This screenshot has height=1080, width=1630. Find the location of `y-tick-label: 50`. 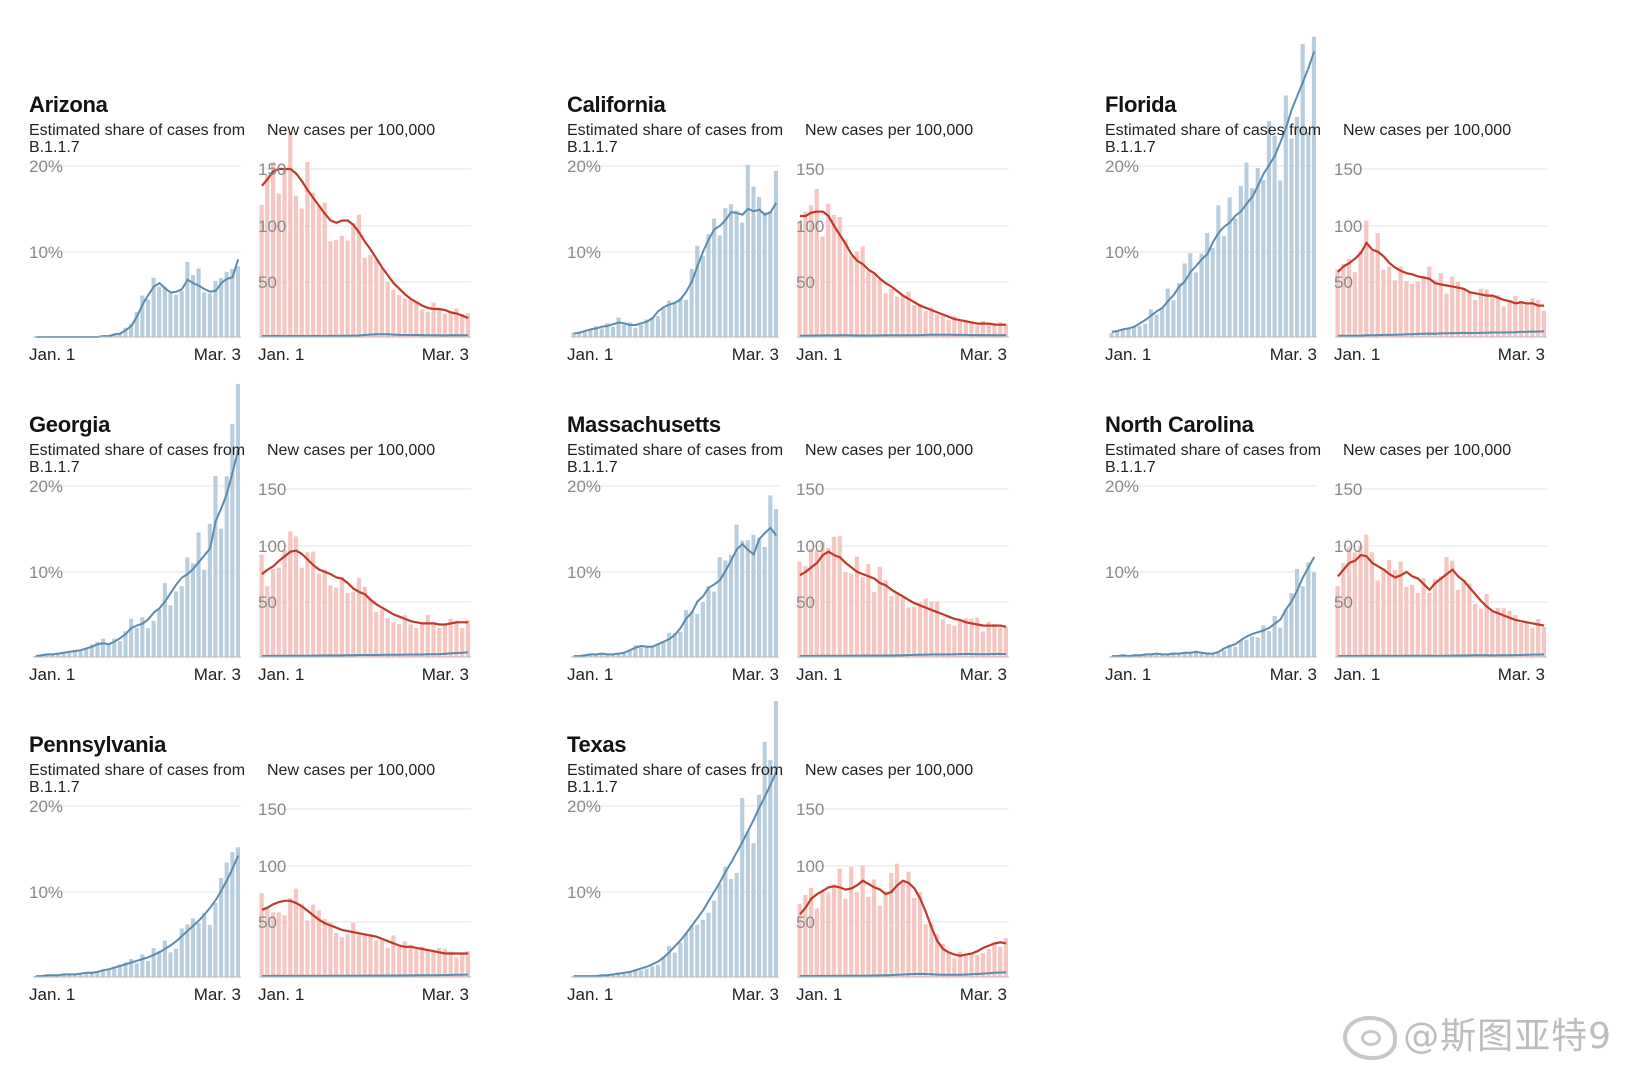

y-tick-label: 50 is located at coordinates (267, 282).